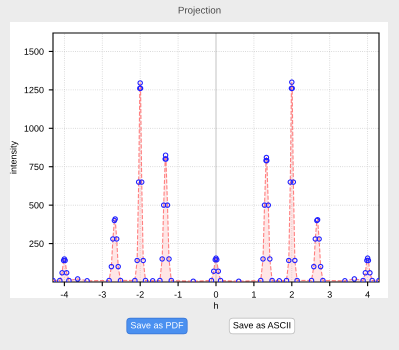  Describe the element at coordinates (36, 243) in the screenshot. I see `y-tick-label: 250` at that location.